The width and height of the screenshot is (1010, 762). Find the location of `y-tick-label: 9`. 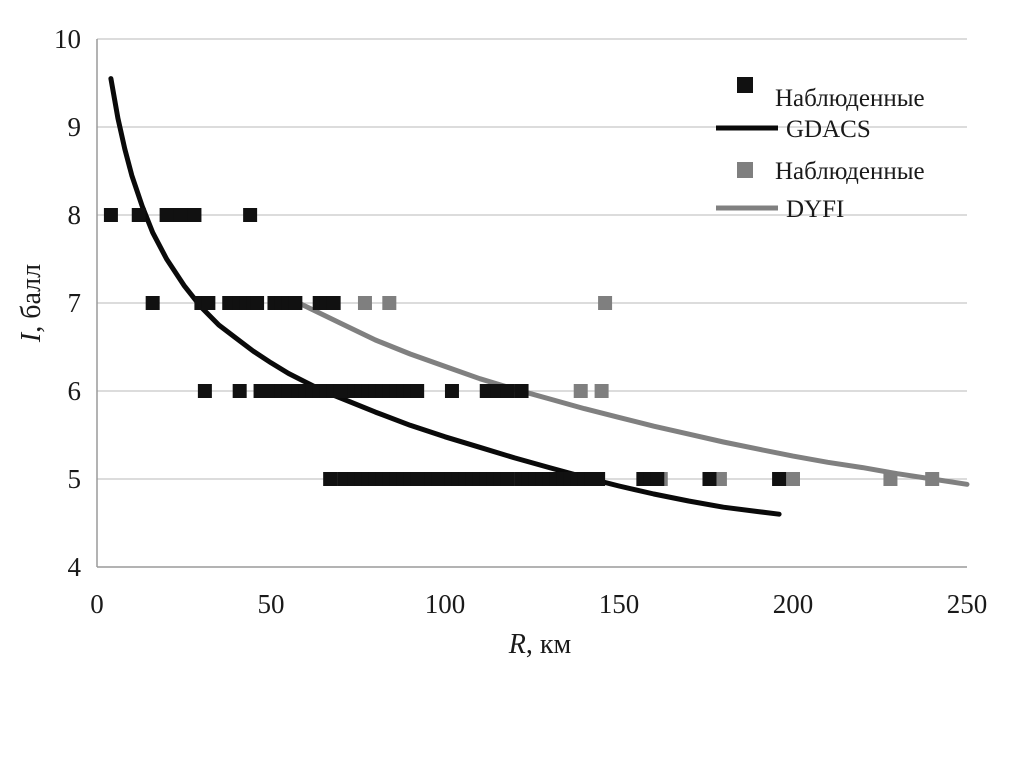

y-tick-label: 9 is located at coordinates (75, 127).